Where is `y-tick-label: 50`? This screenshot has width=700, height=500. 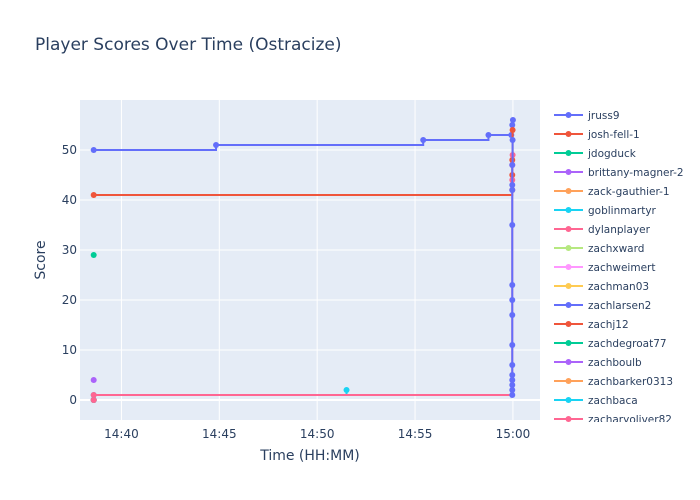 y-tick-label: 50 is located at coordinates (69, 150).